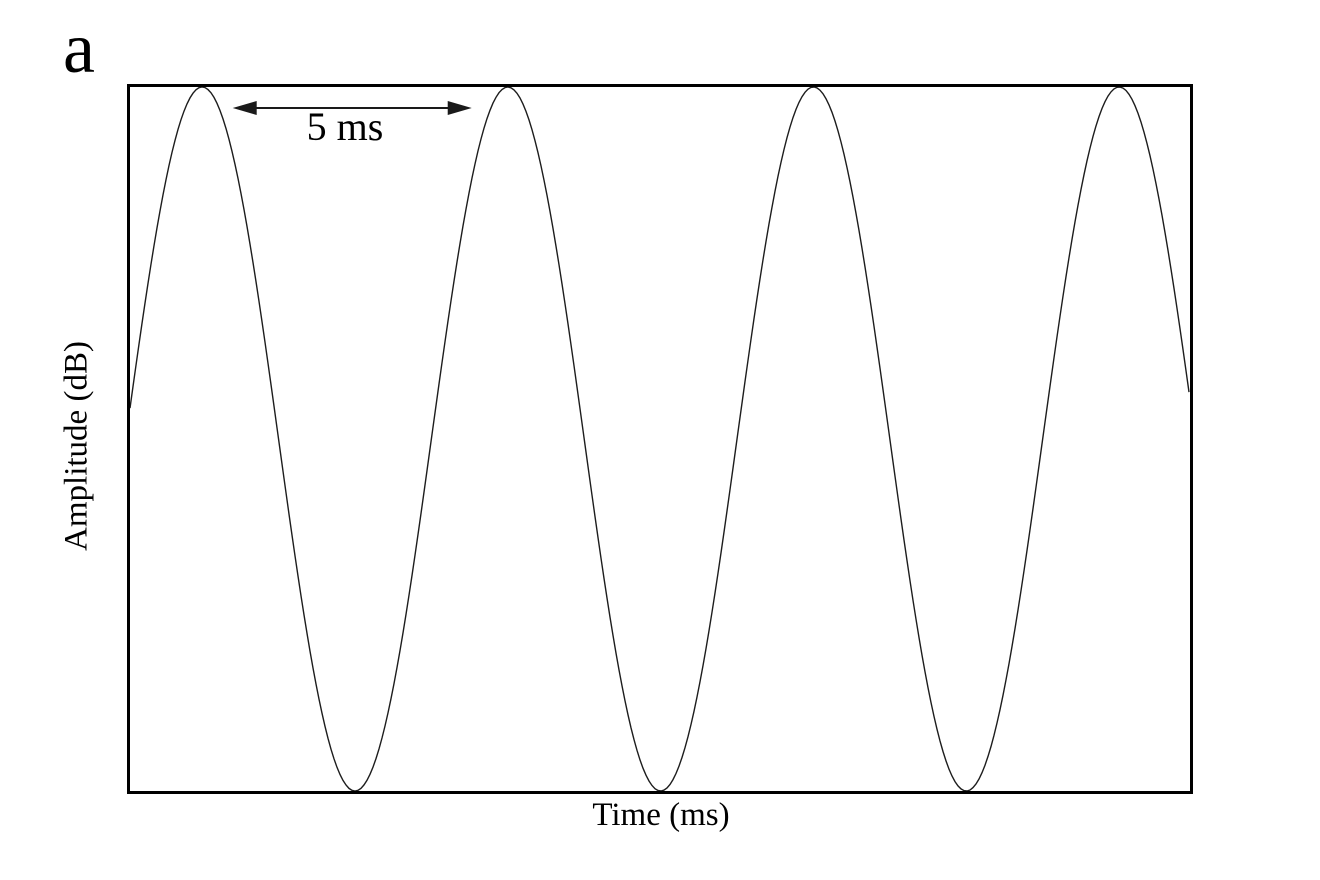  Describe the element at coordinates (345, 126) in the screenshot. I see `period-annotation-label: 5 ms` at that location.